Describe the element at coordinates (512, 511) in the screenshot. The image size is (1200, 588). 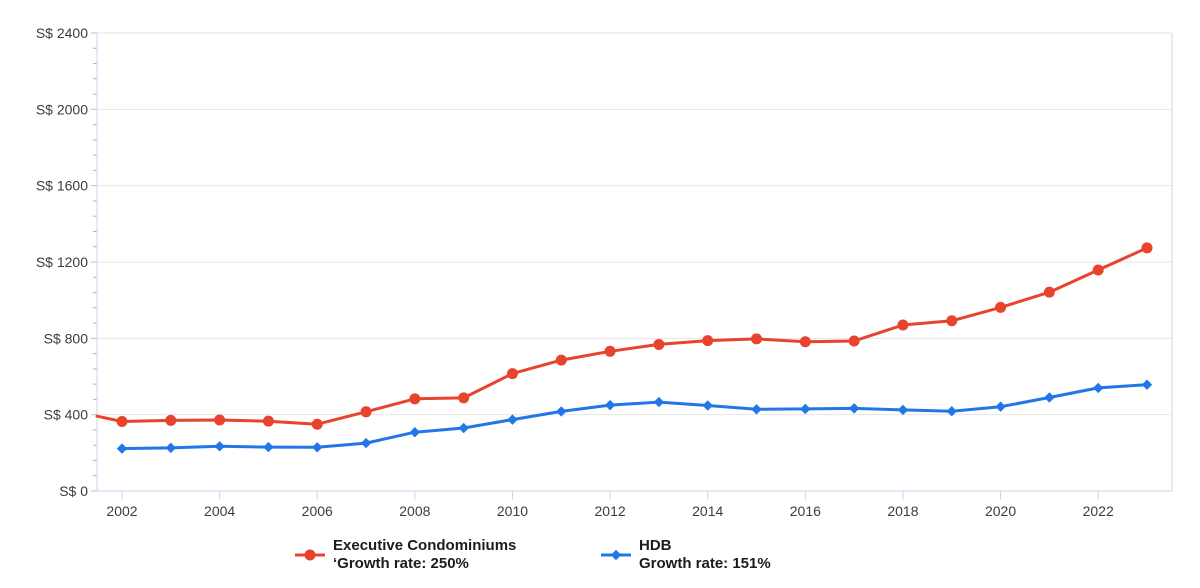
I see `x-axis-label: 2010` at that location.